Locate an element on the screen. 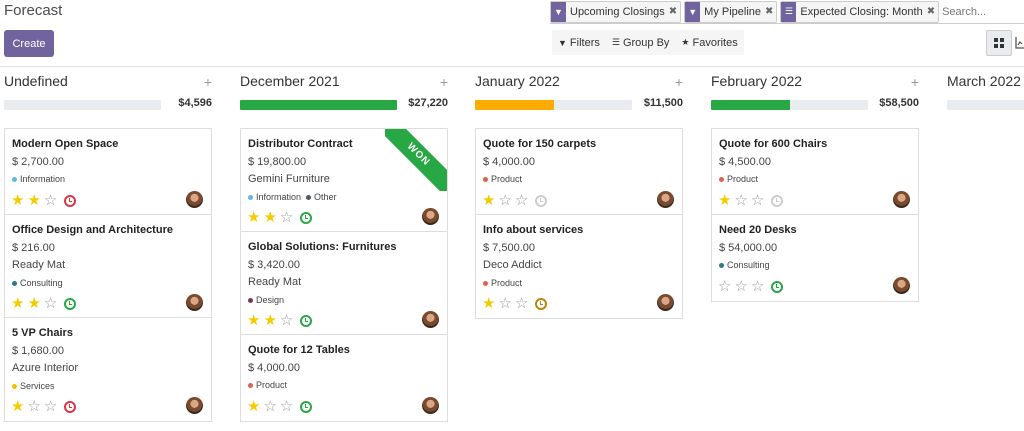 This screenshot has width=1024, height=431. column-total: $4,596 is located at coordinates (195, 103).